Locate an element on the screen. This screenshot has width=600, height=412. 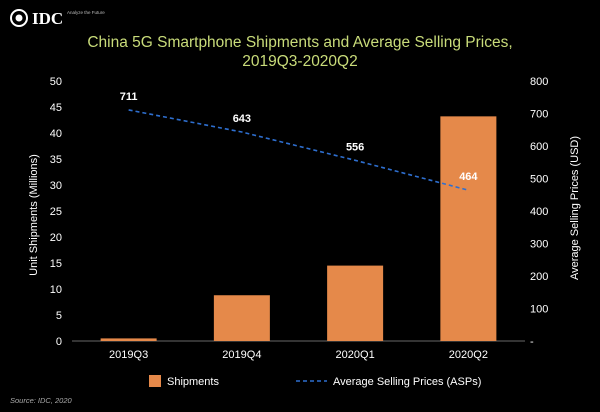
shipments-bar-2019q4 is located at coordinates (241, 318).